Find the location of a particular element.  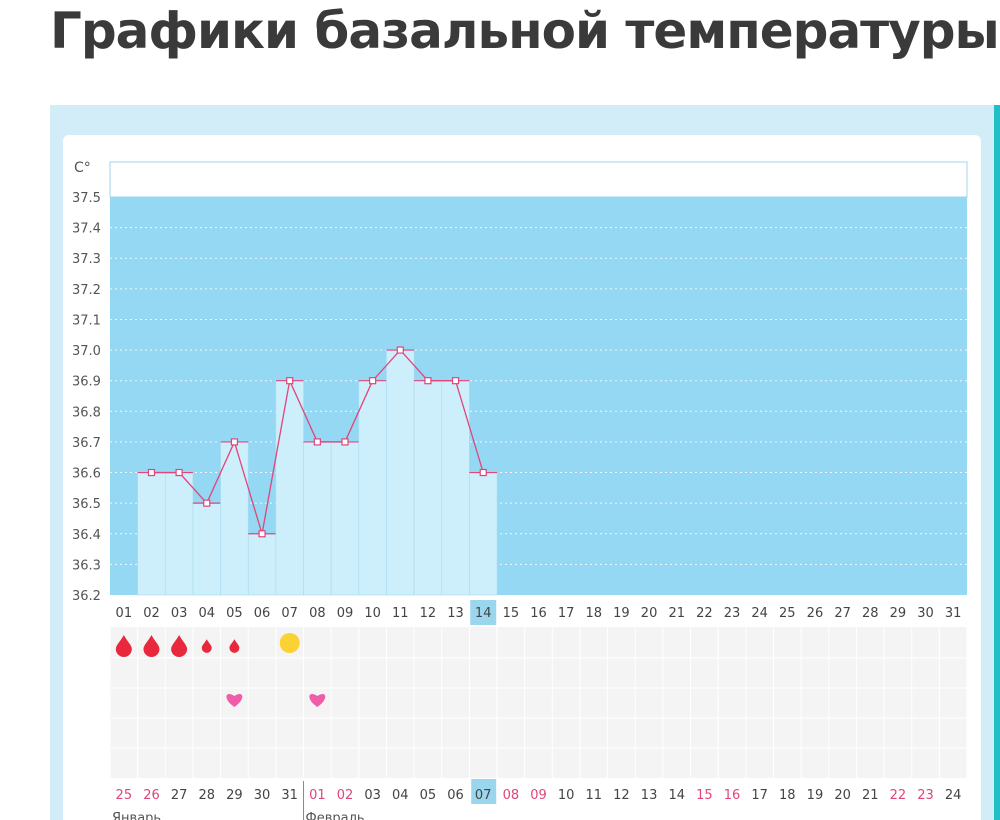

cycle-day-label: 25 is located at coordinates (787, 613).